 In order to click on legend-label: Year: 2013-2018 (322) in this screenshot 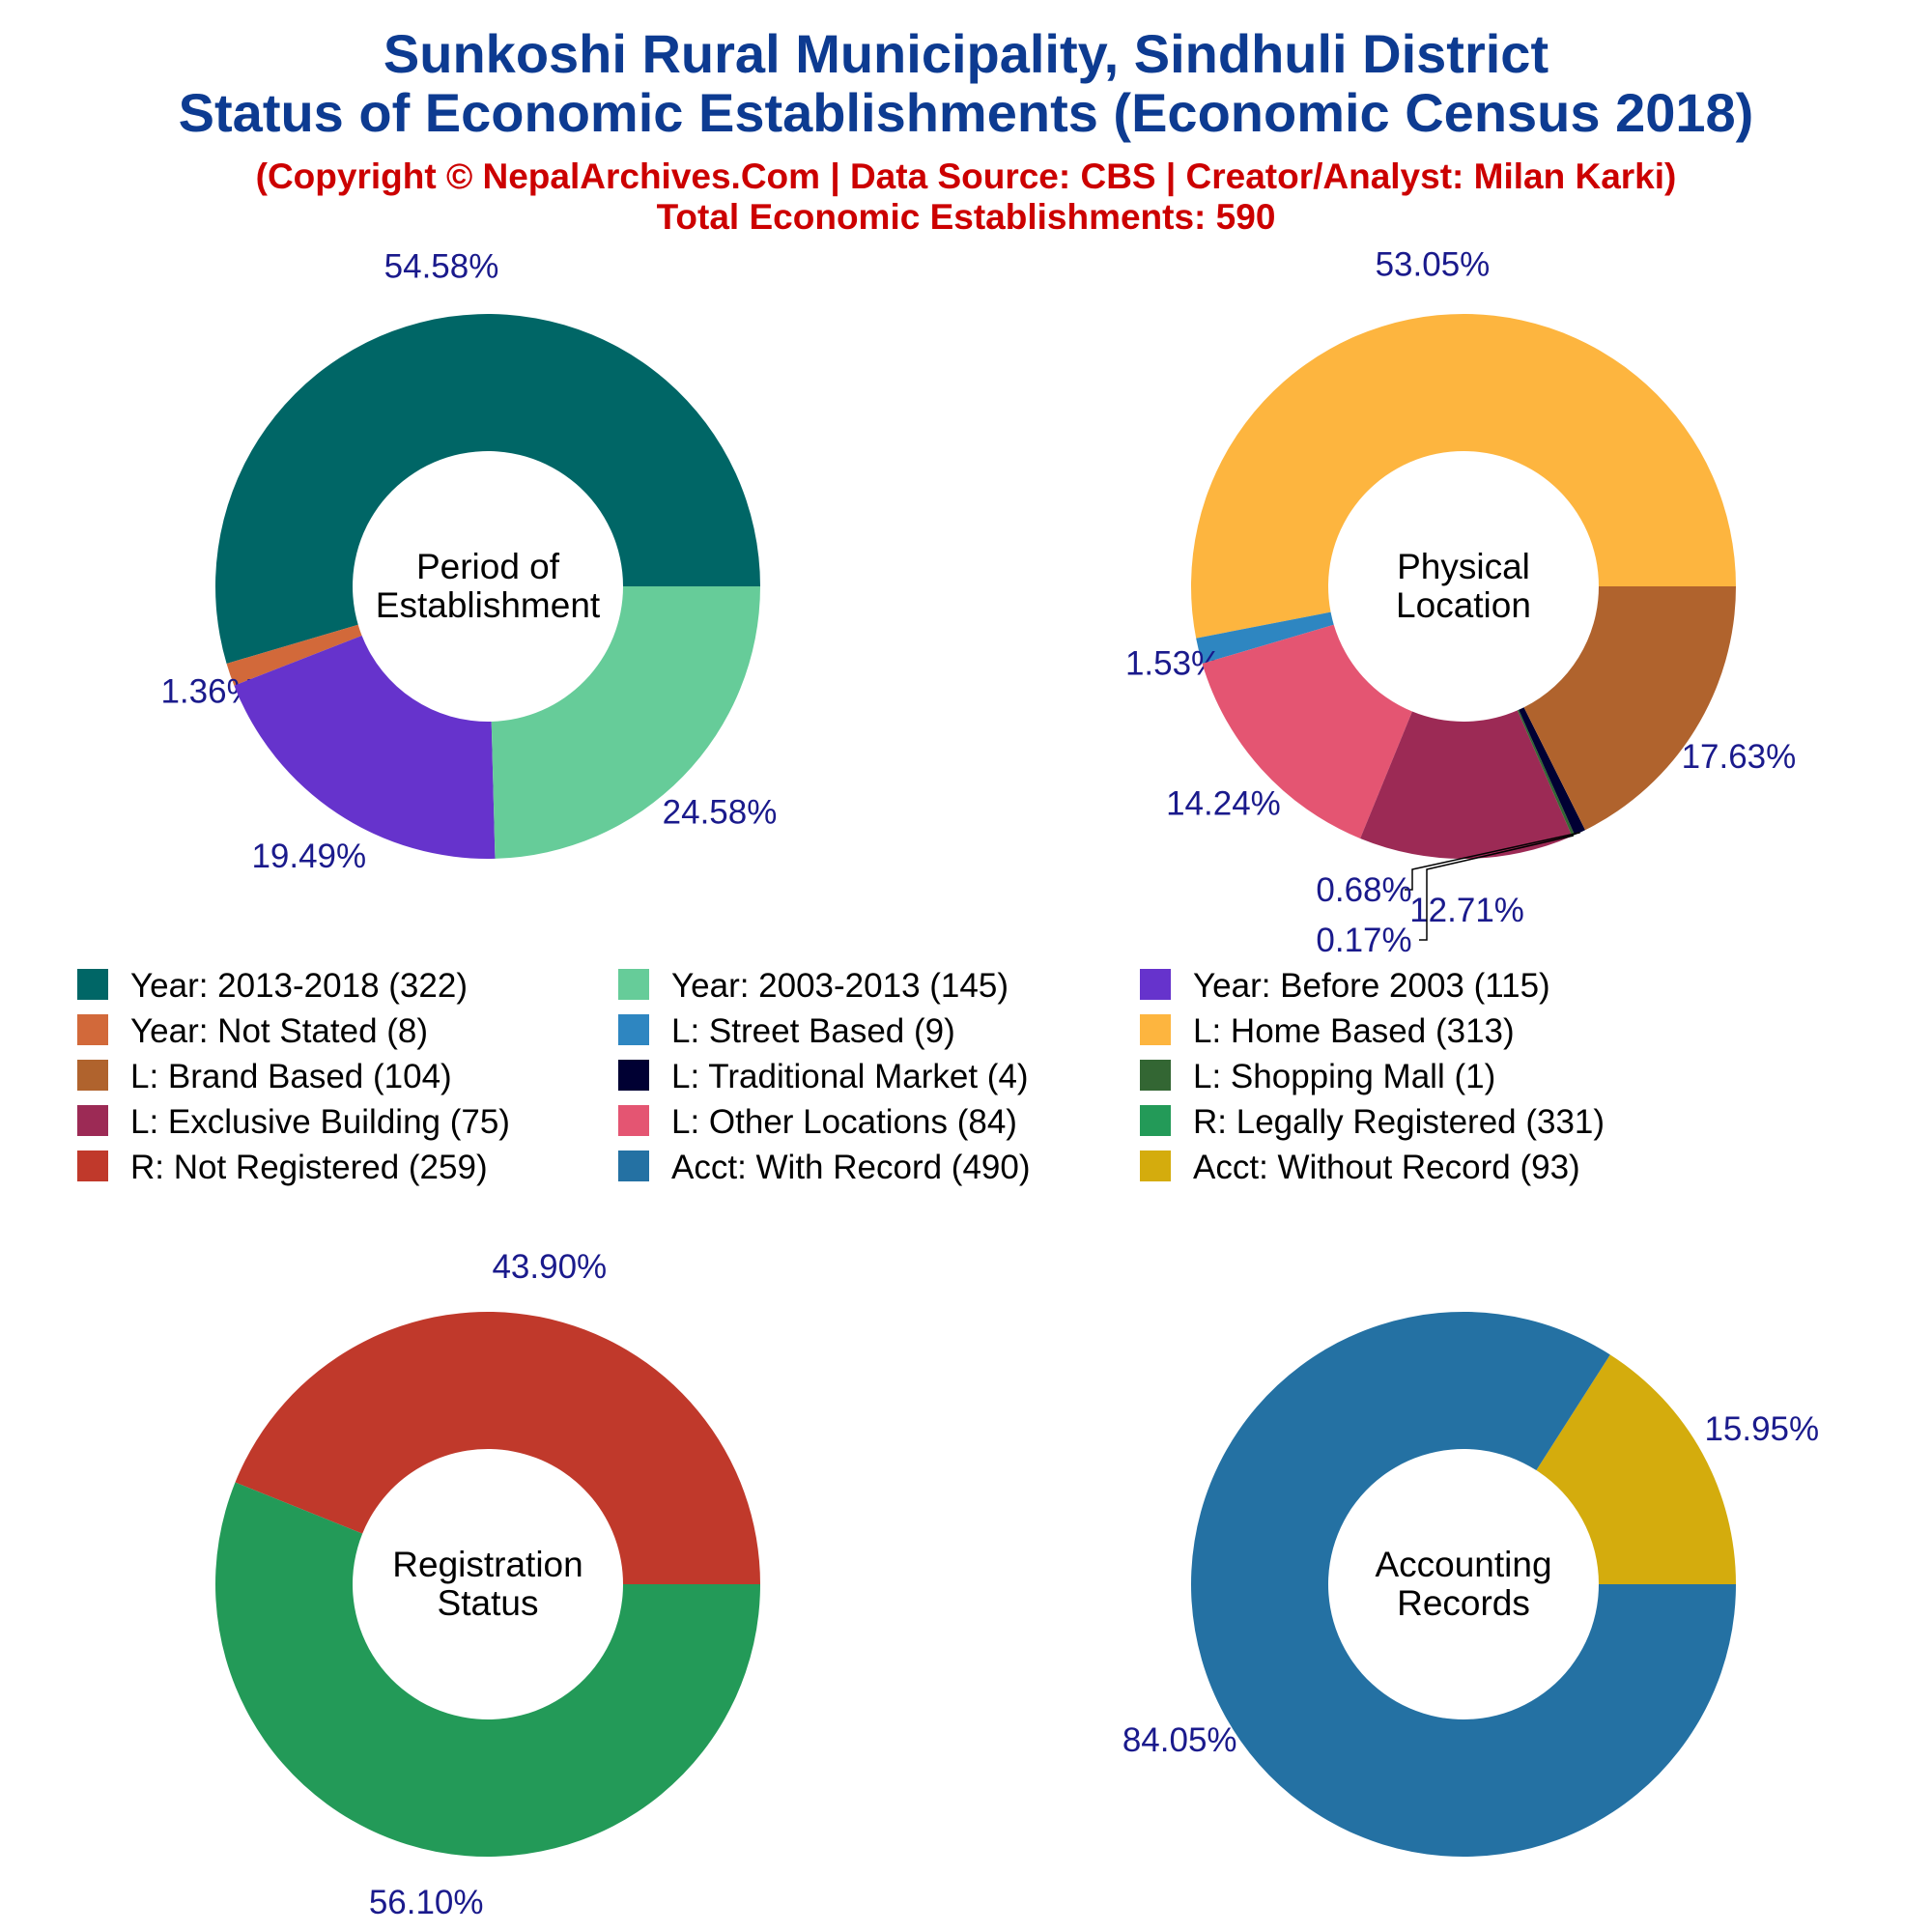, I will do `click(299, 986)`.